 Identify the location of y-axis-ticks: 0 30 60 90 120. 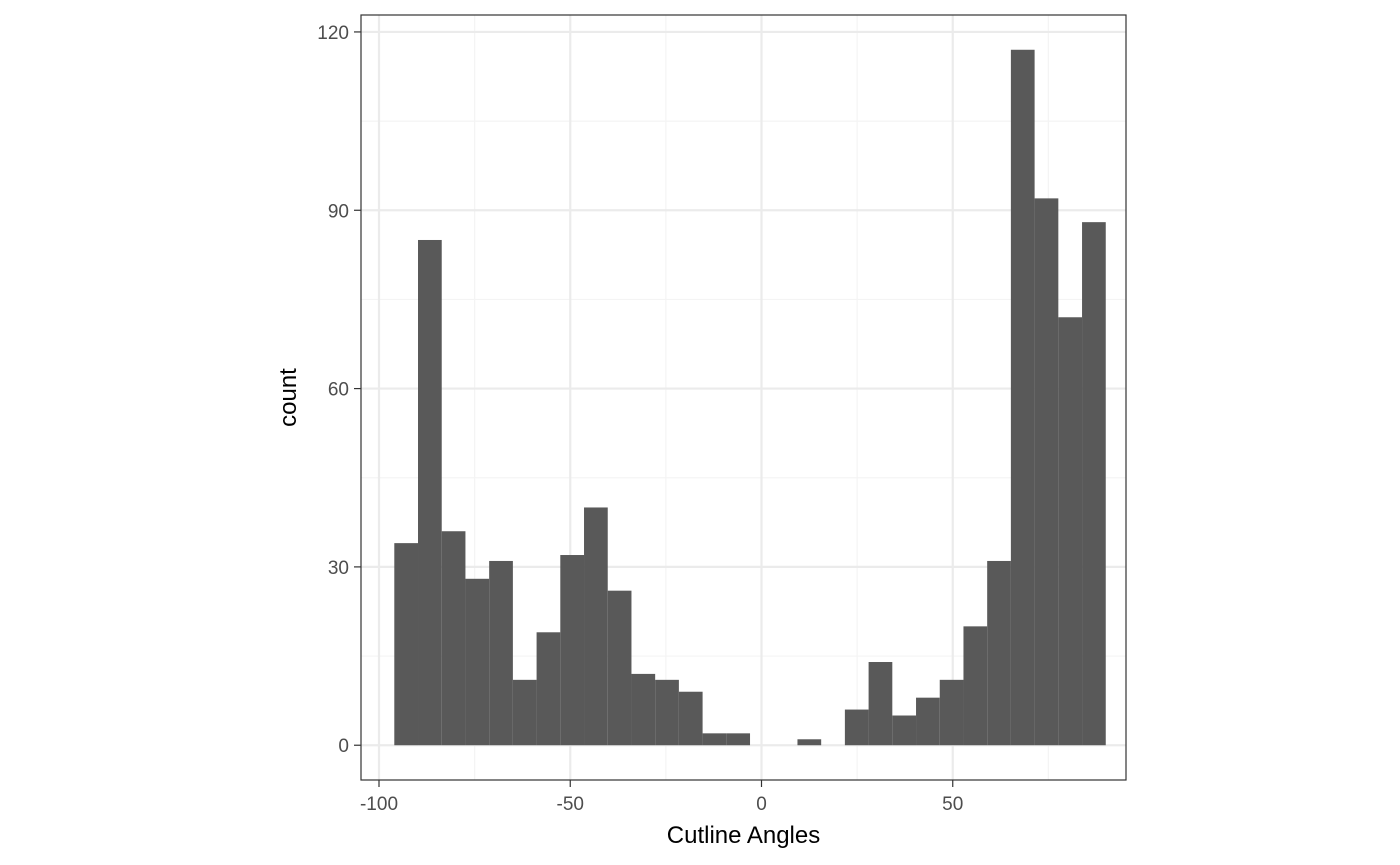
(339, 390).